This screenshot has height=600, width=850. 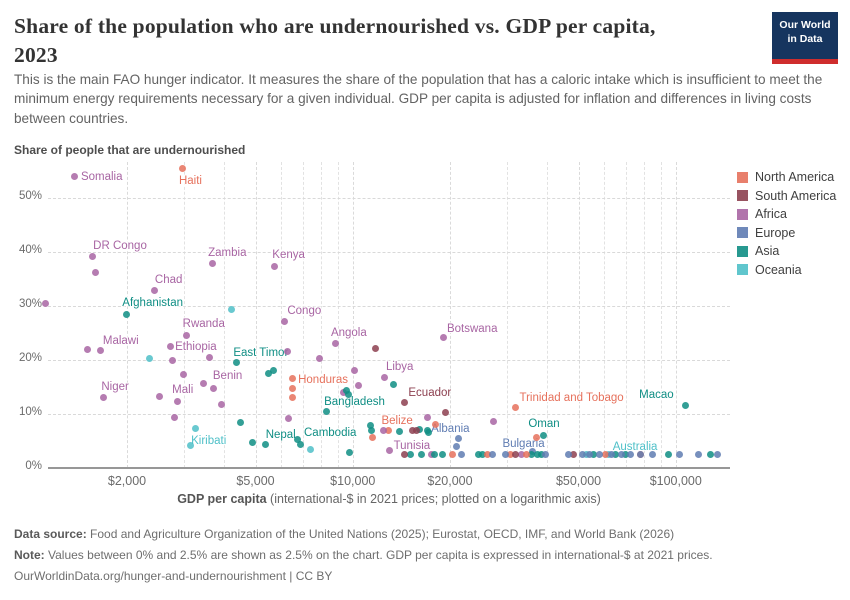 What do you see at coordinates (323, 380) in the screenshot?
I see `country-label: Honduras` at bounding box center [323, 380].